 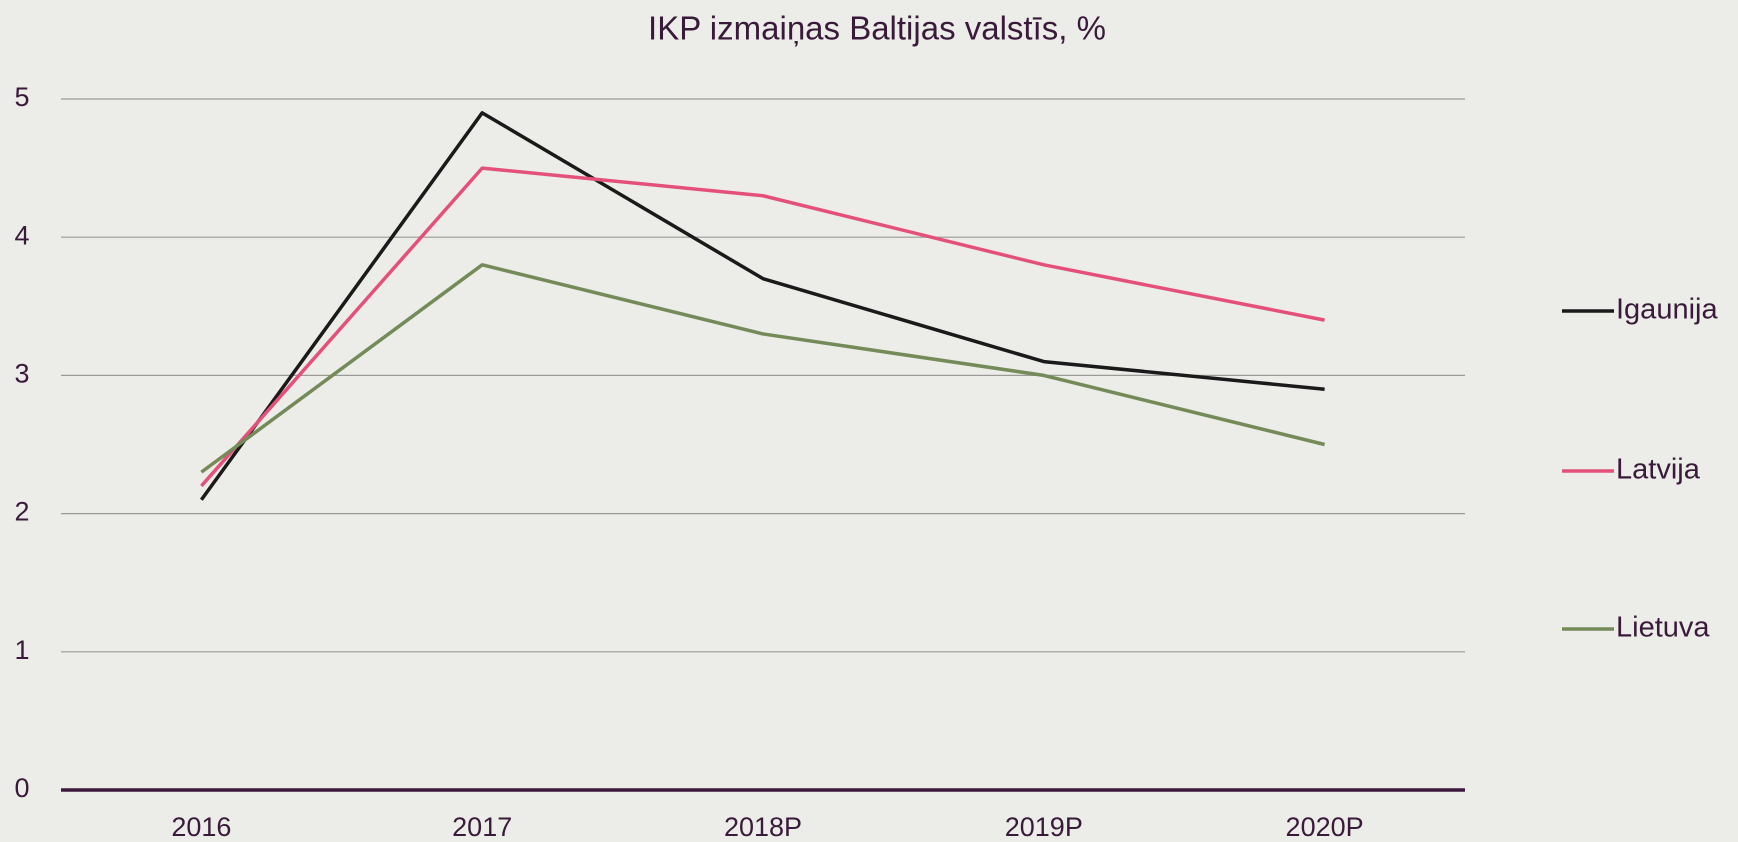 What do you see at coordinates (1667, 310) in the screenshot?
I see `legend-label: Igaunija` at bounding box center [1667, 310].